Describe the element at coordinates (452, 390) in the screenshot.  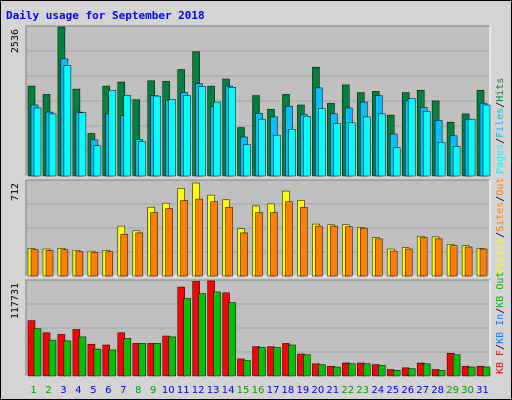
I see `x-tick-label-day-29: 29` at that location.